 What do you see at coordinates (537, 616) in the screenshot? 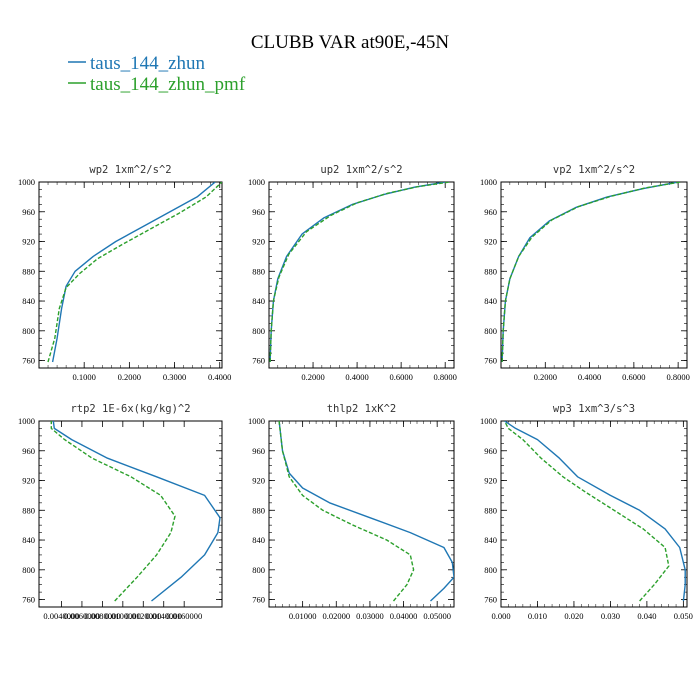
I see `x-tick-label: 0.010` at bounding box center [537, 616].